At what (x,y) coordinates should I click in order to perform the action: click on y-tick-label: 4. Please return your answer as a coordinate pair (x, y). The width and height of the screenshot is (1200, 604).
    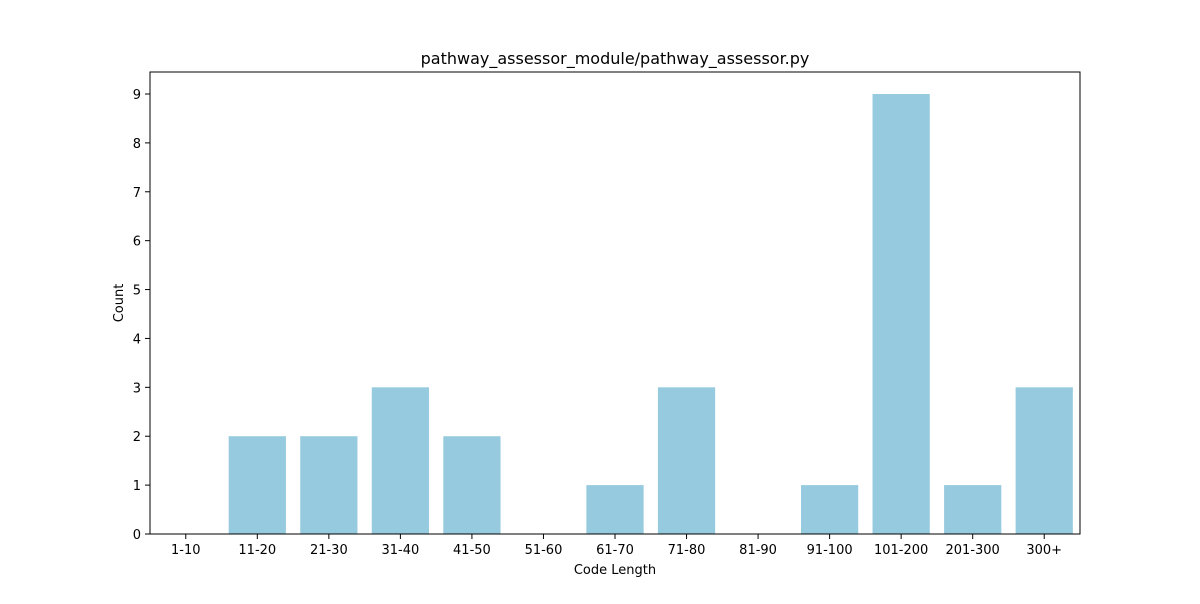
    Looking at the image, I should click on (137, 339).